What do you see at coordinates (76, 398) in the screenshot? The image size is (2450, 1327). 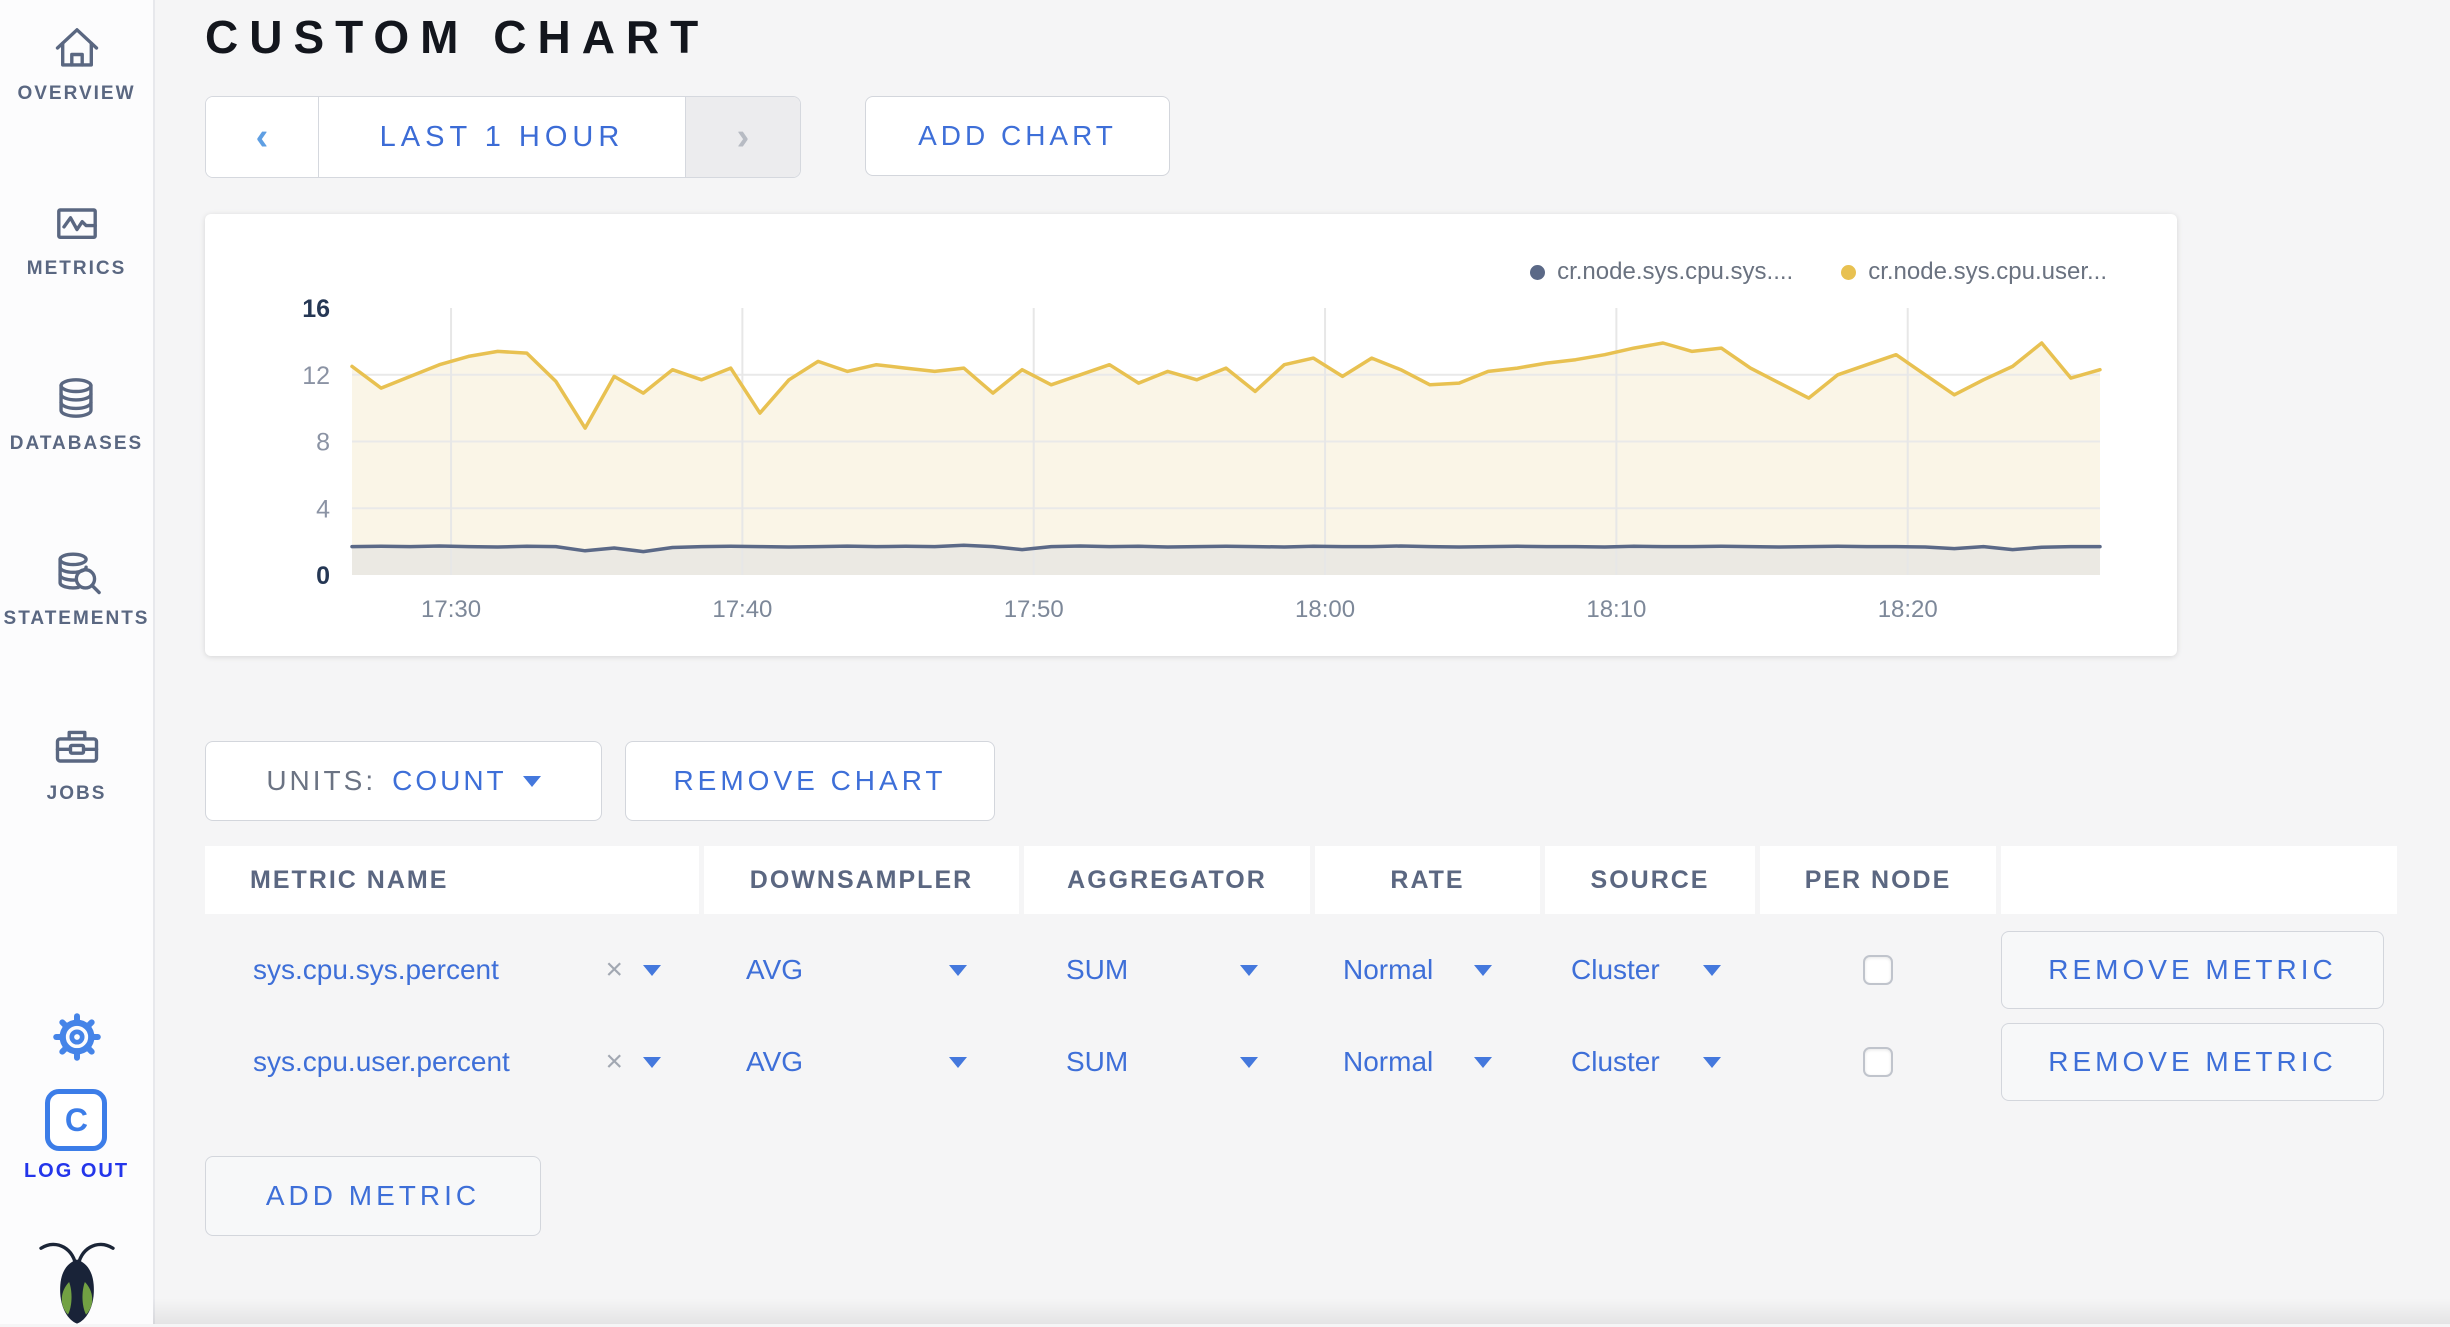 I see `database-icon` at bounding box center [76, 398].